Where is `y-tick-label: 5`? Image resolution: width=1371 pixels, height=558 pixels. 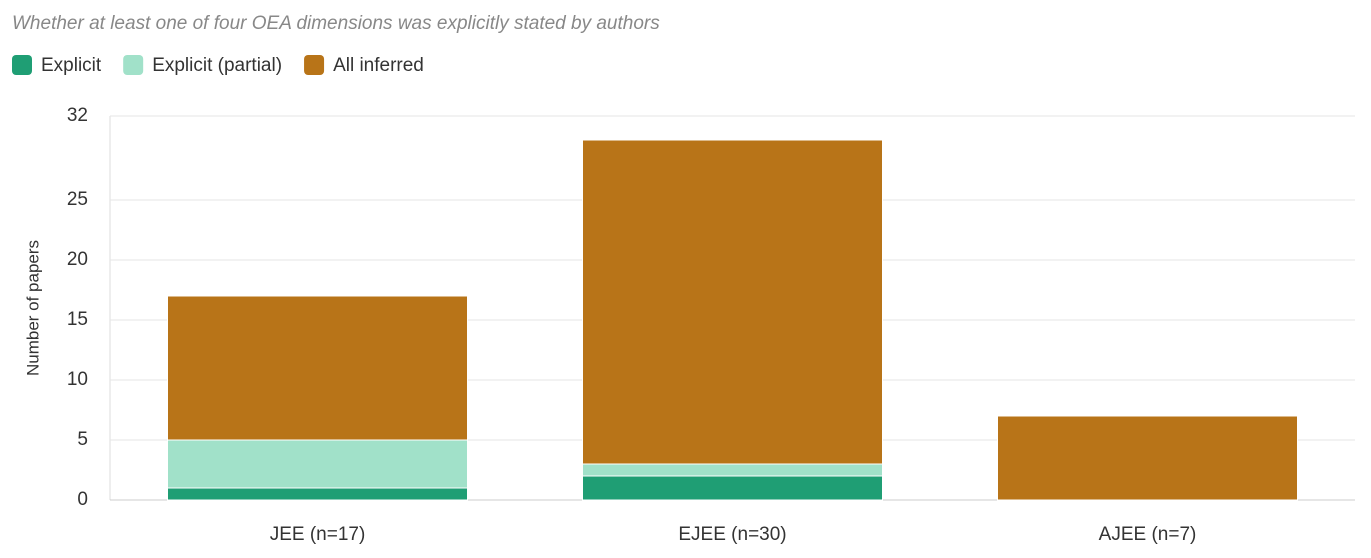
y-tick-label: 5 is located at coordinates (82, 439).